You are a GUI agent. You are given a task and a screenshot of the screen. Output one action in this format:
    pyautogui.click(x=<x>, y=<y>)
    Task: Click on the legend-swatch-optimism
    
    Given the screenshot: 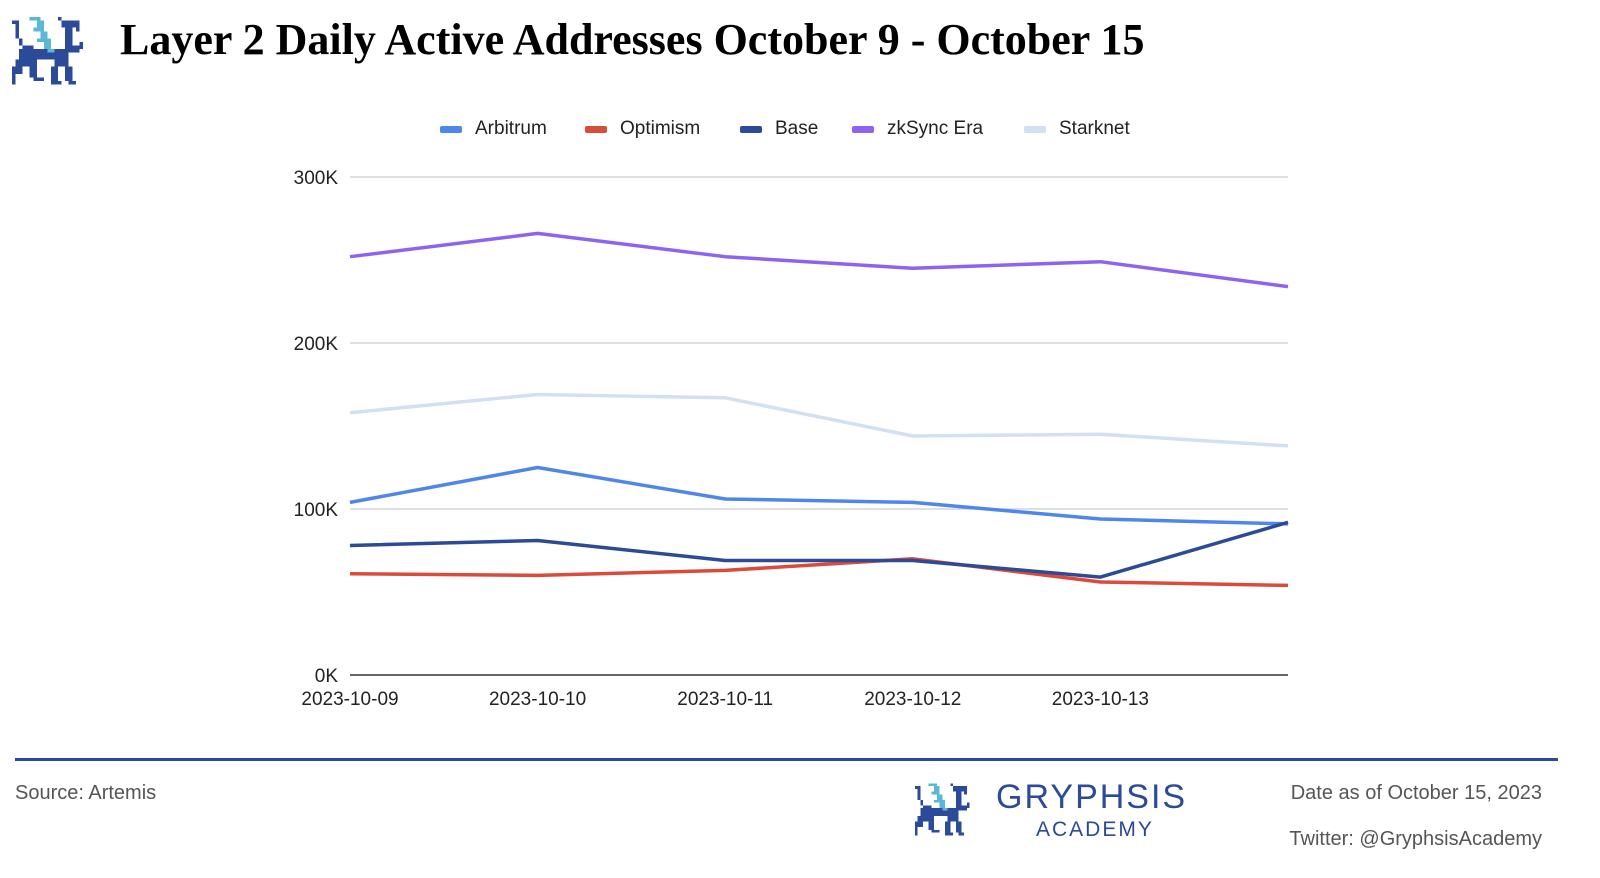 What is the action you would take?
    pyautogui.click(x=596, y=129)
    